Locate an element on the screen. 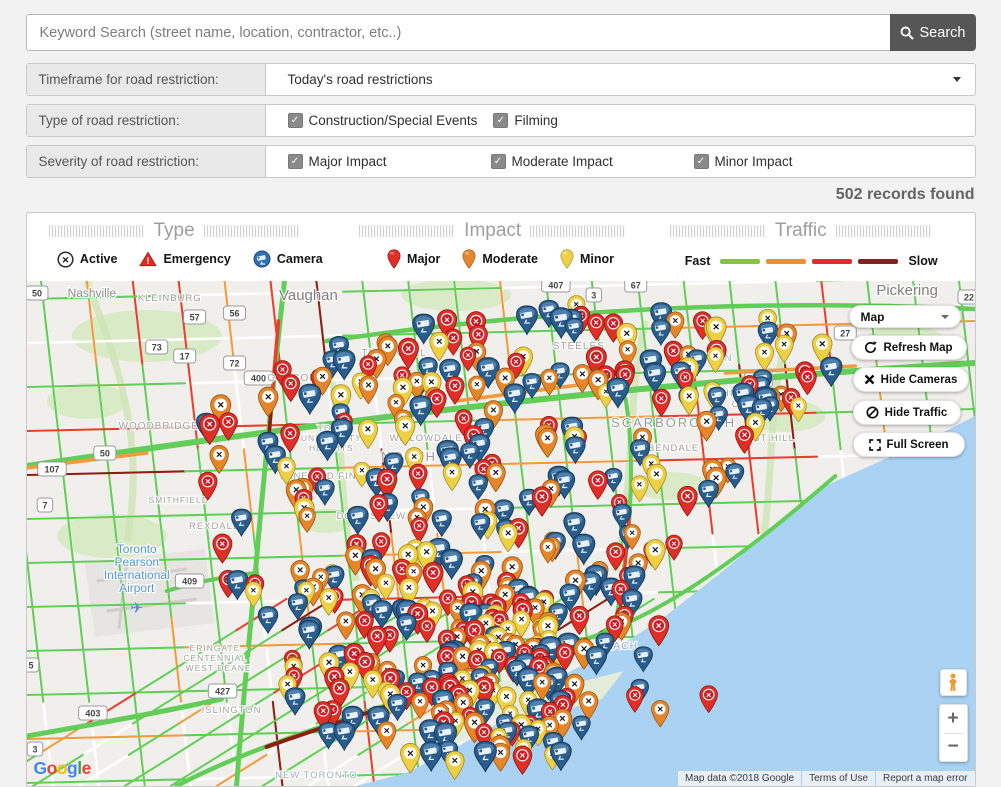 The width and height of the screenshot is (1001, 787). active-icon: ✕ is located at coordinates (65, 259).